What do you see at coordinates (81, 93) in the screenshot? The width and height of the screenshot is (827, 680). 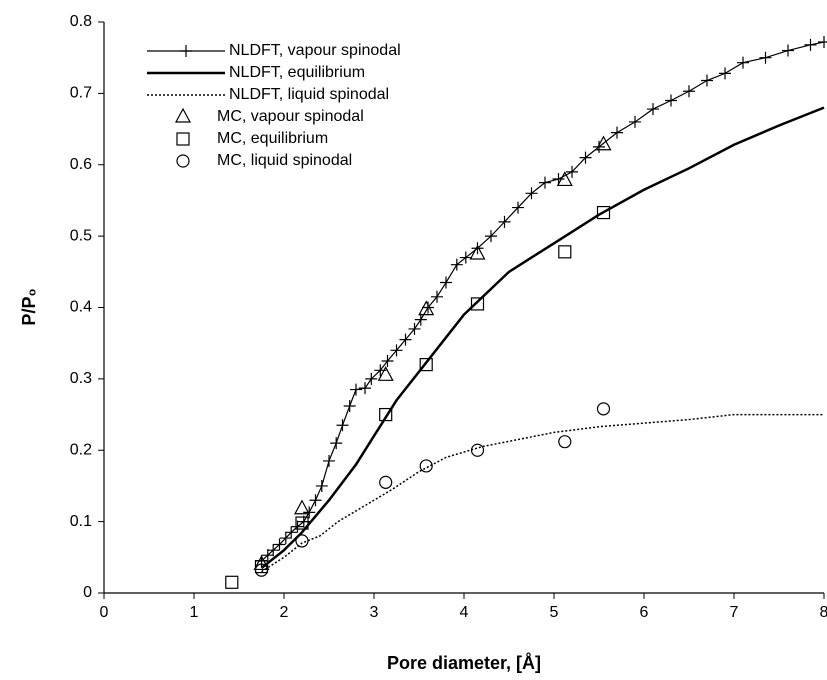 I see `y-tick-label: 0.7` at bounding box center [81, 93].